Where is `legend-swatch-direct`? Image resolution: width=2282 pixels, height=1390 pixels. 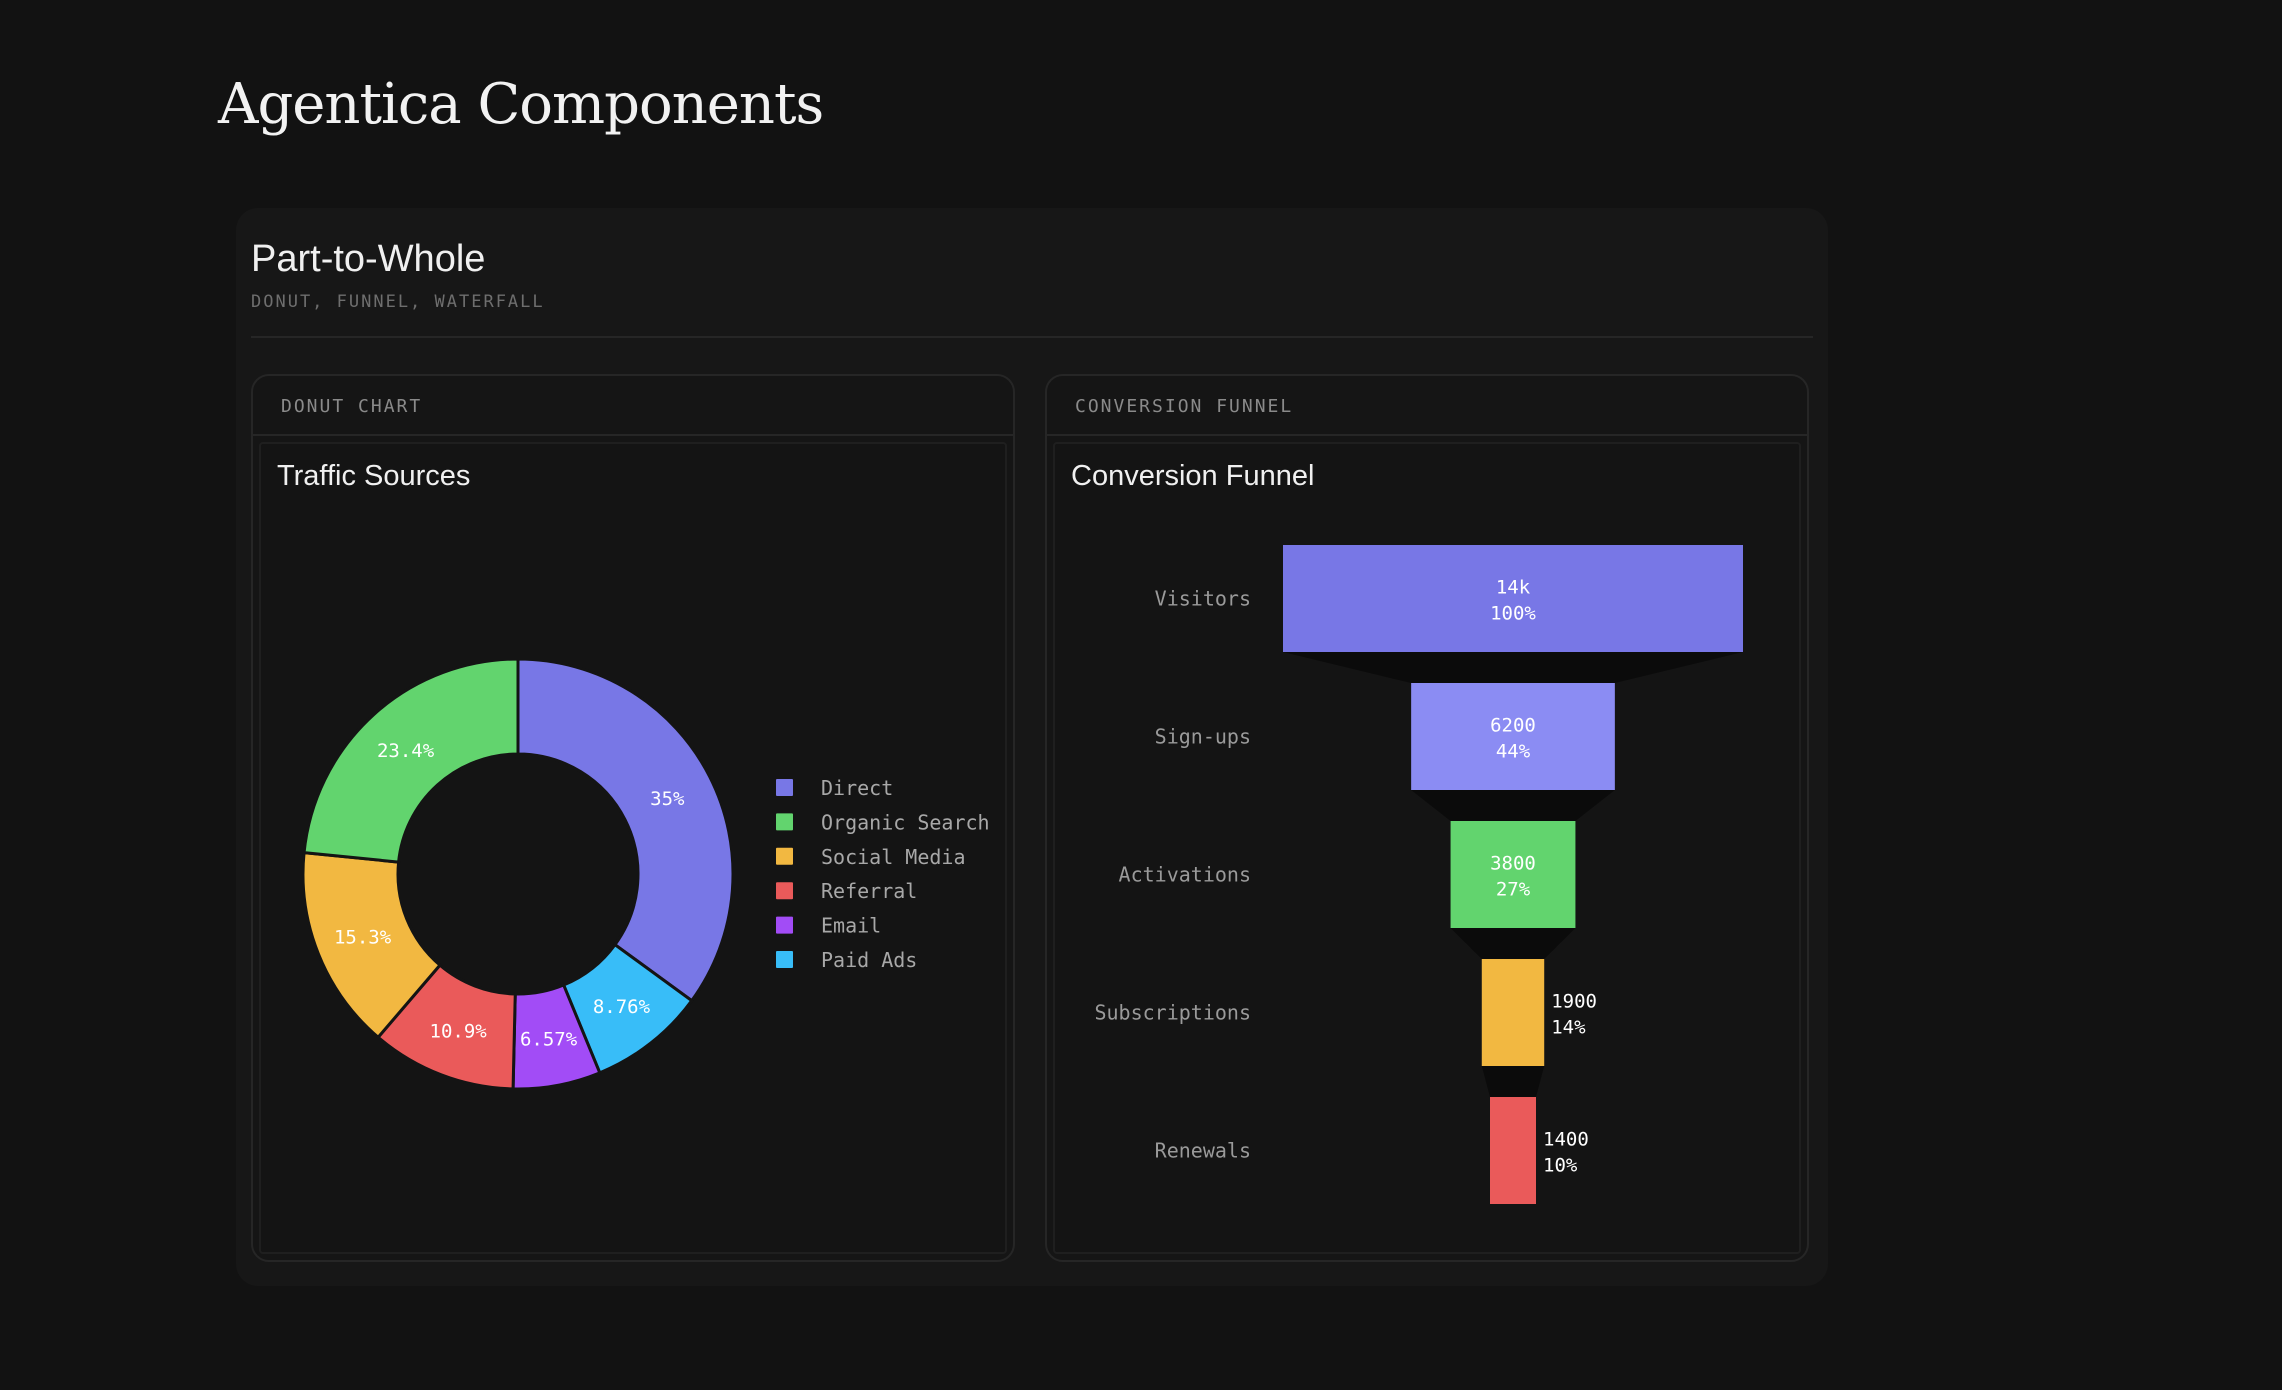
legend-swatch-direct is located at coordinates (784, 787).